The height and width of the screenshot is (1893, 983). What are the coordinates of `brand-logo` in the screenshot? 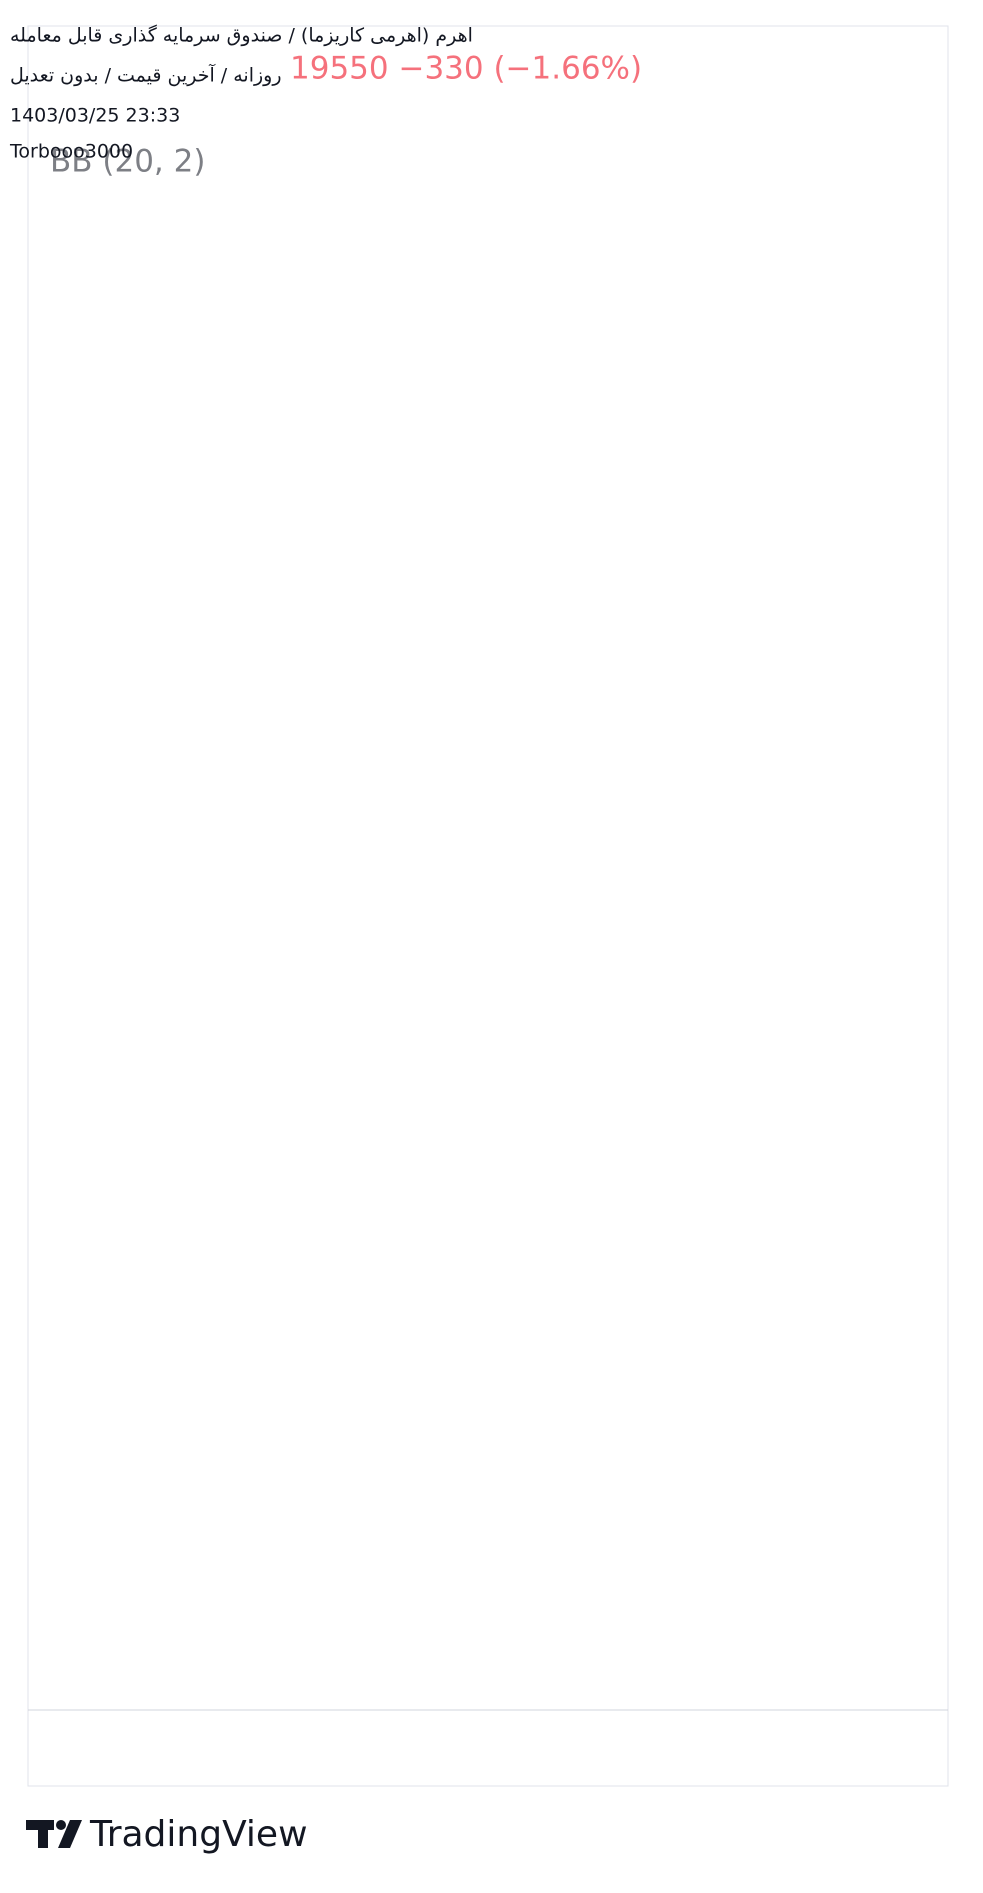 It's located at (54, 1834).